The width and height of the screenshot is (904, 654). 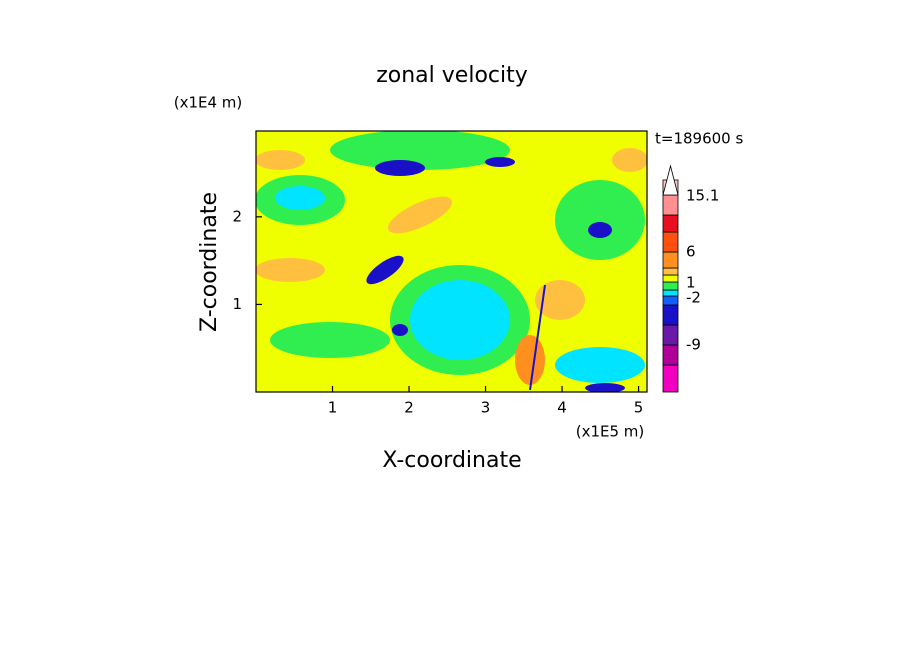 I want to click on x-tick-label: 3, so click(x=486, y=408).